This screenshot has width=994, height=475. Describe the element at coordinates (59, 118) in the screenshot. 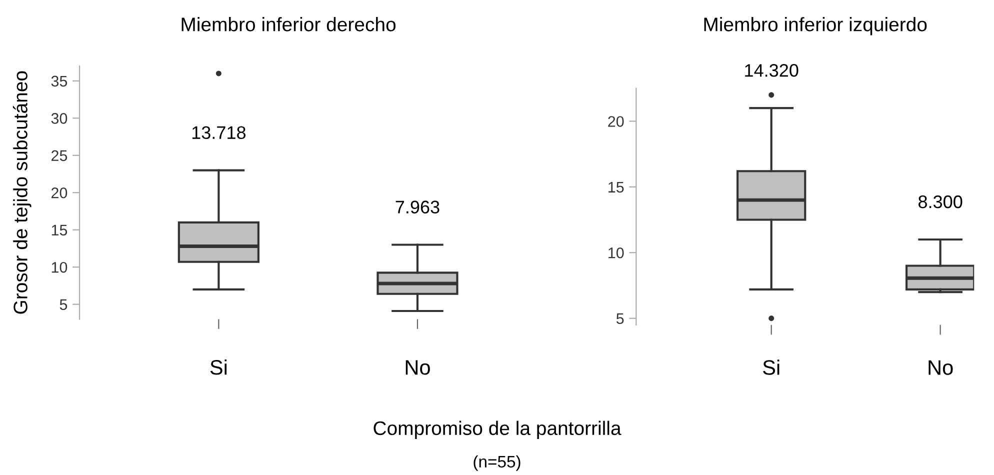

I see `y-tick-label: 30` at that location.